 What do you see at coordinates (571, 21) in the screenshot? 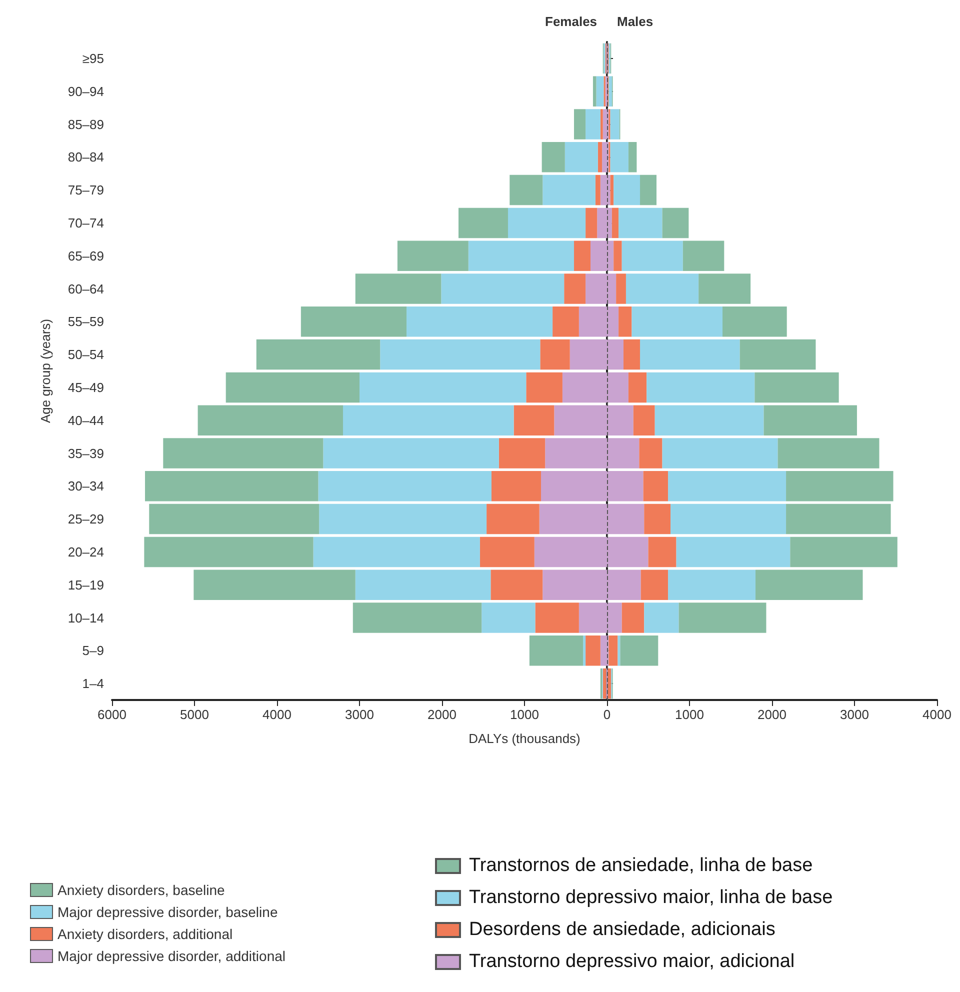
I see `text: Females` at bounding box center [571, 21].